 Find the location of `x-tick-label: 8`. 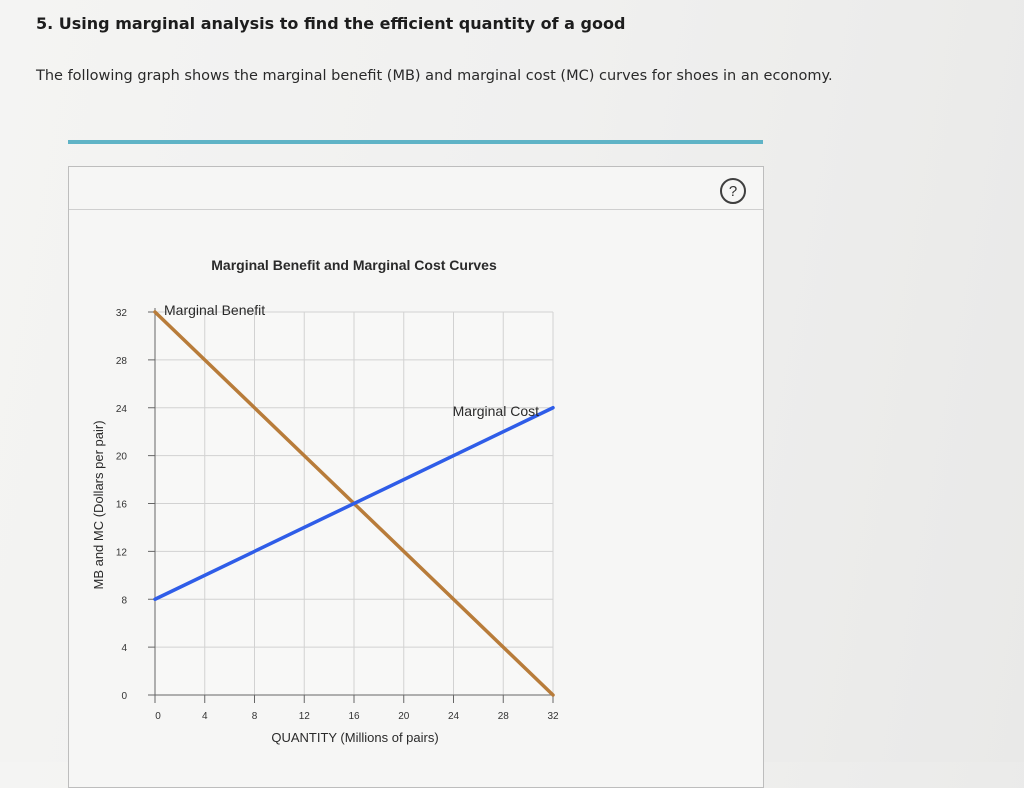

x-tick-label: 8 is located at coordinates (255, 716).